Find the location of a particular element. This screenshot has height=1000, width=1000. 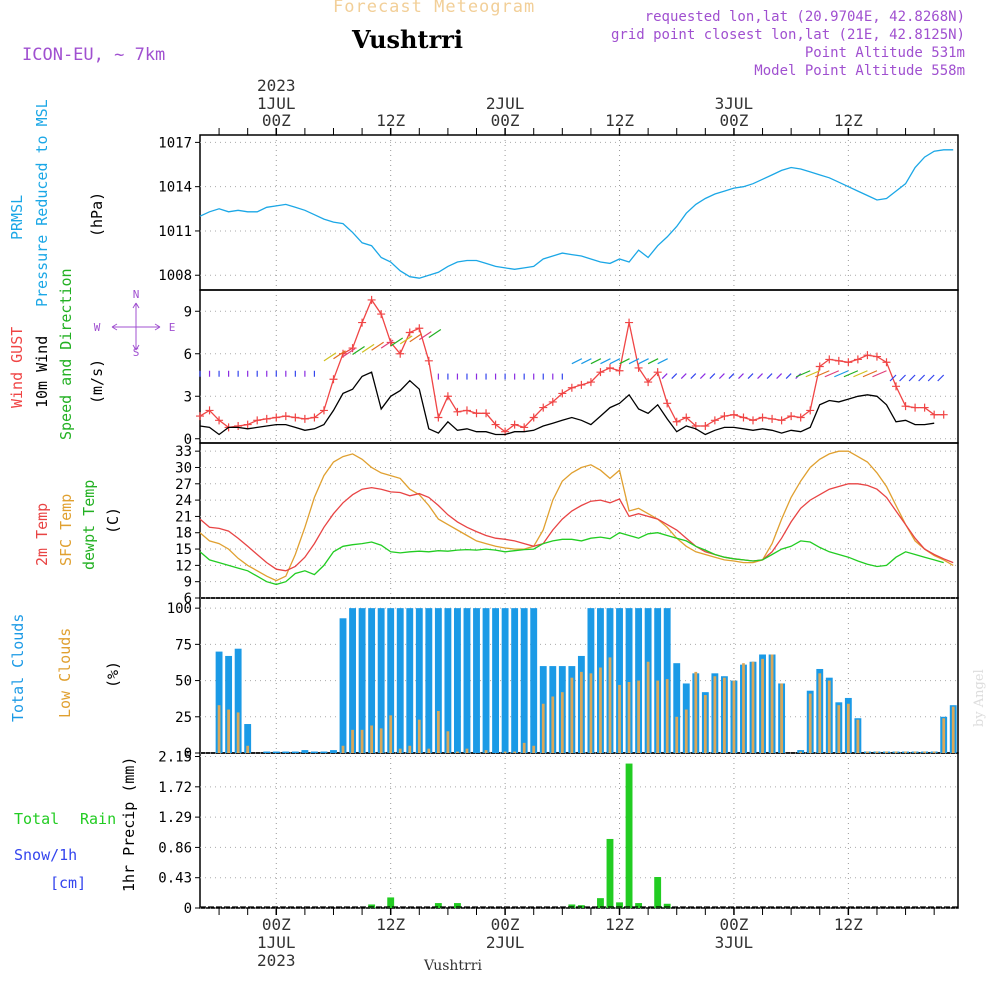

sfc-temp-line is located at coordinates (576, 516).